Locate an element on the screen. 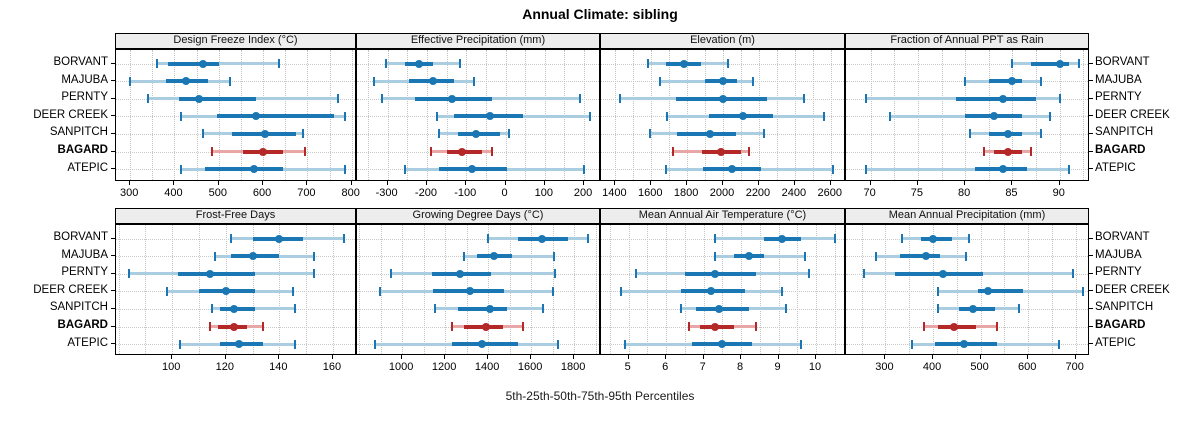 The height and width of the screenshot is (425, 1200). station-label-left: BORVANT is located at coordinates (80, 237).